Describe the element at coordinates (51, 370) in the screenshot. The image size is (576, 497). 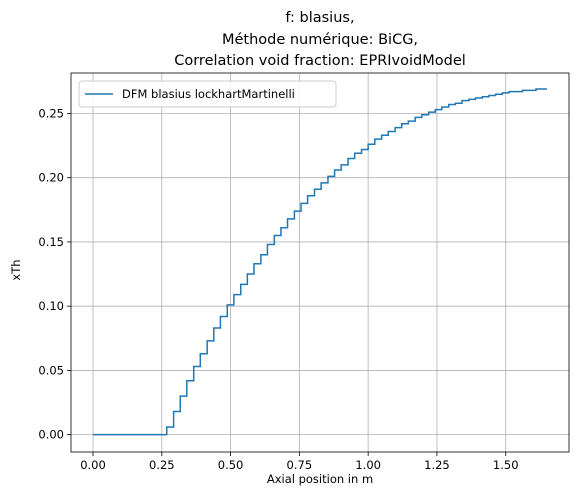
I see `y-tick-label: 0.05` at that location.